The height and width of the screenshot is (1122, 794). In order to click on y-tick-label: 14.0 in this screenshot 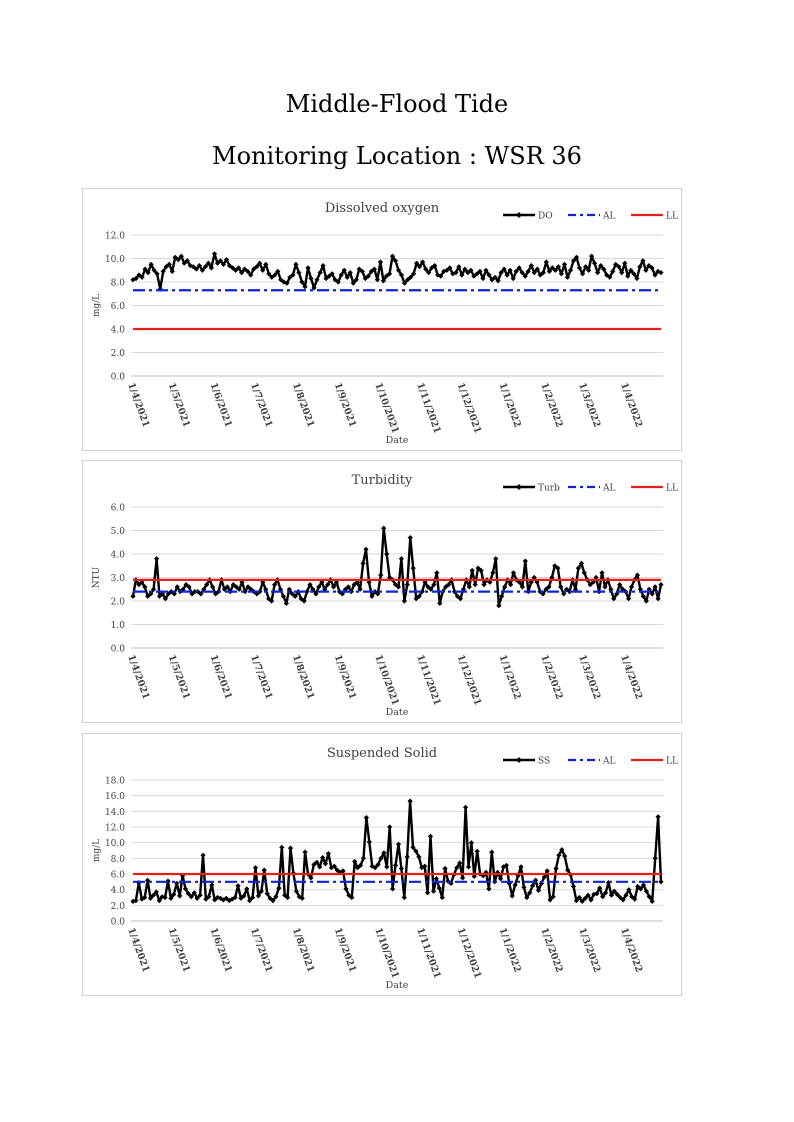, I will do `click(115, 813)`.